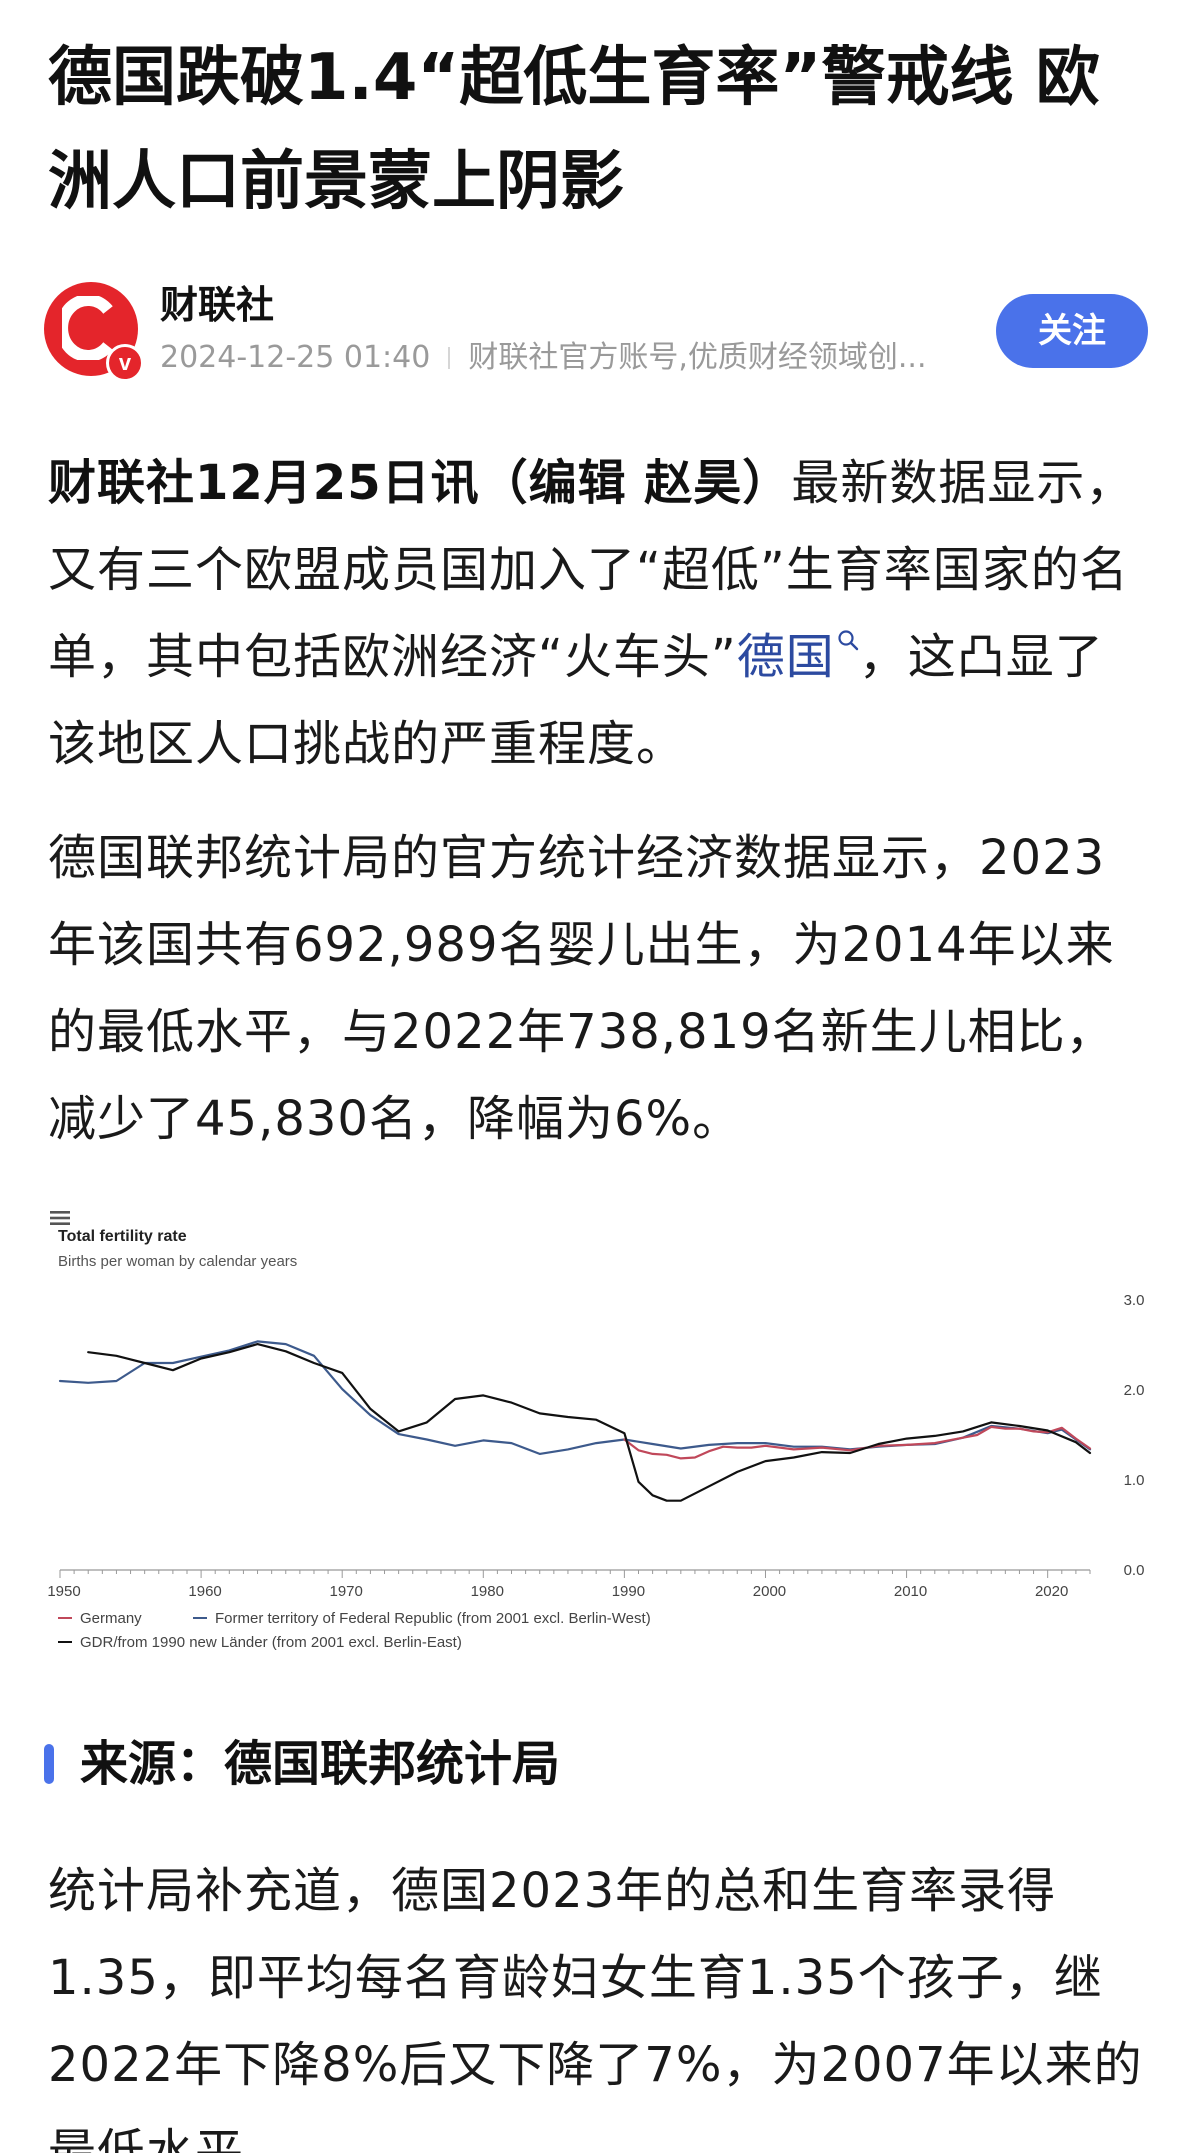 This screenshot has height=2153, width=1196. I want to click on publish-date: 2024-12-25 01:40, so click(295, 357).